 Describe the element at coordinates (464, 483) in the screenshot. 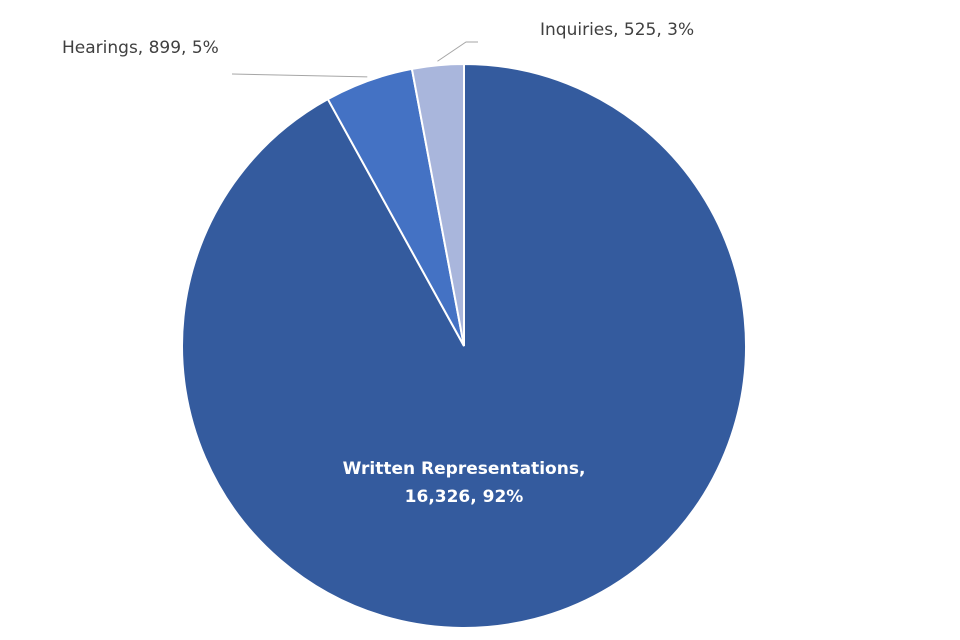

I see `data-label: Written Representations, 16,326, 92%` at that location.